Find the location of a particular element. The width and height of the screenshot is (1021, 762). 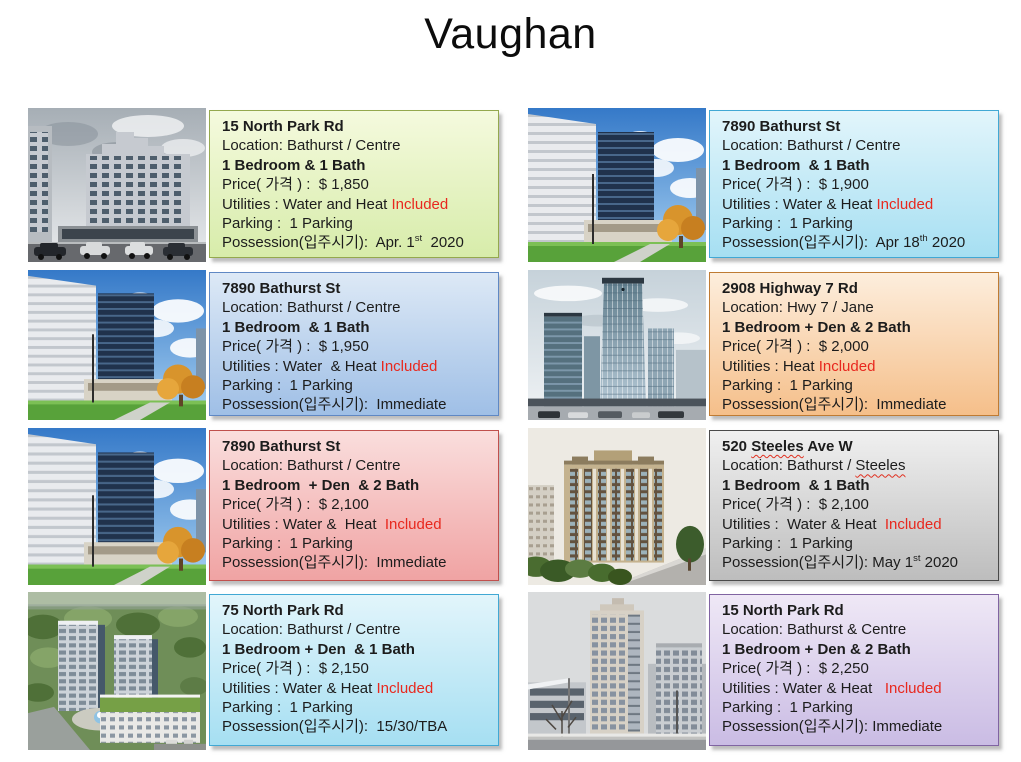

possession-text: Possession(입주시기): May 1 is located at coordinates (818, 563).